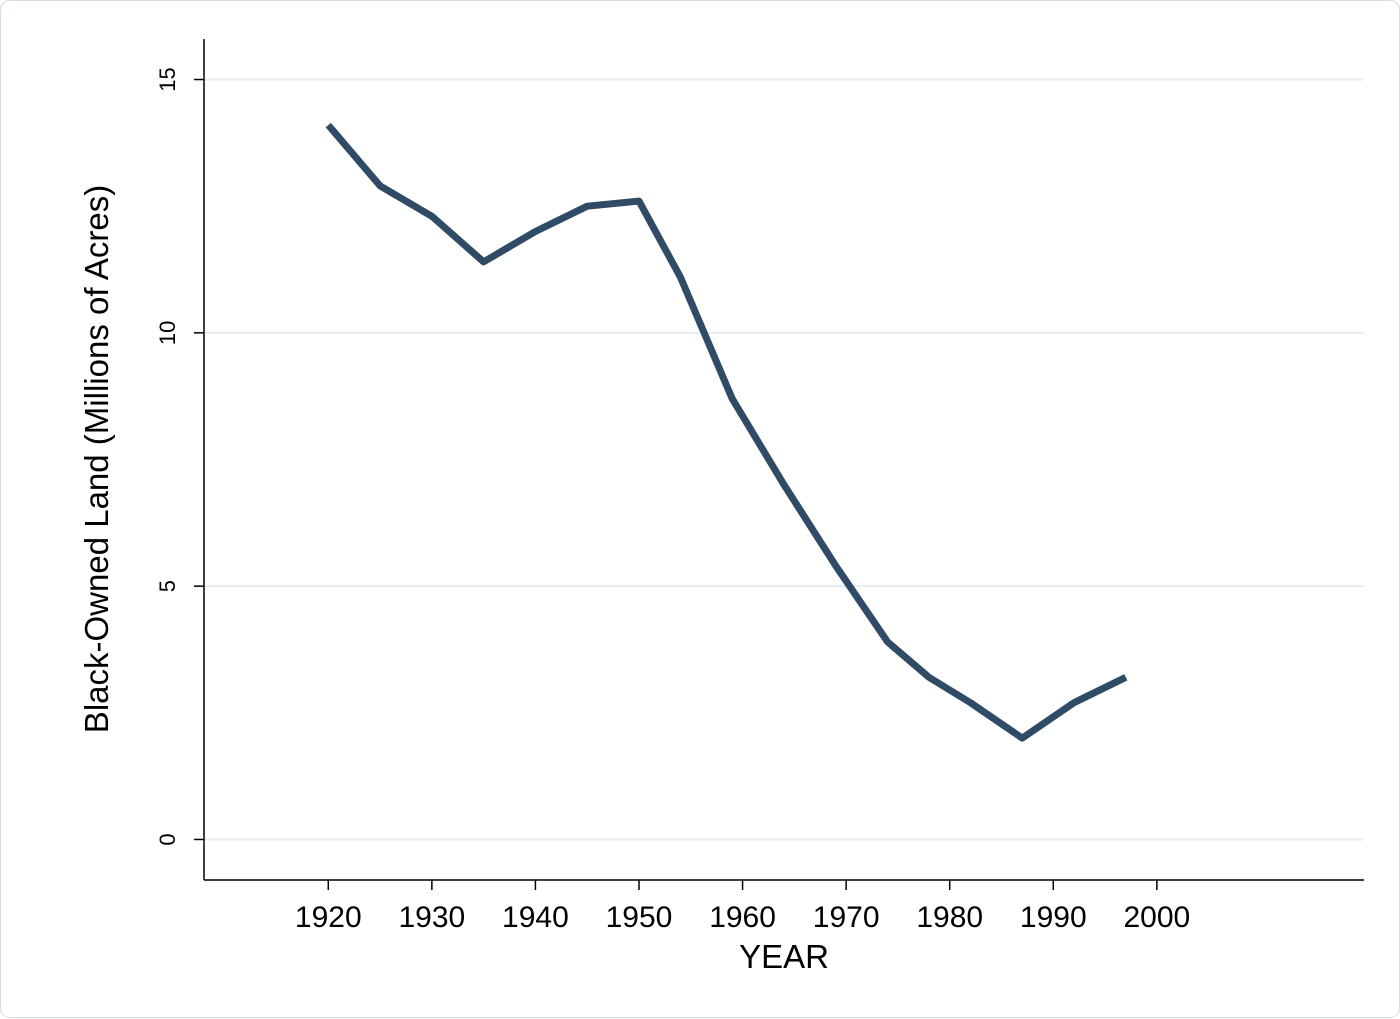  What do you see at coordinates (639, 917) in the screenshot?
I see `x-tick-label: 1950` at bounding box center [639, 917].